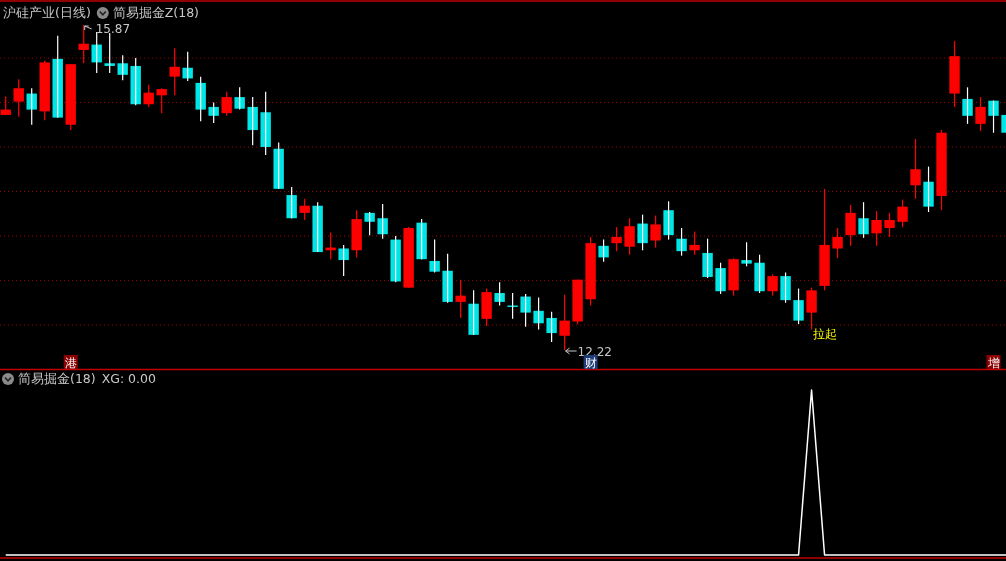  What do you see at coordinates (128, 378) in the screenshot?
I see `subtitle: XG: 0.00` at bounding box center [128, 378].